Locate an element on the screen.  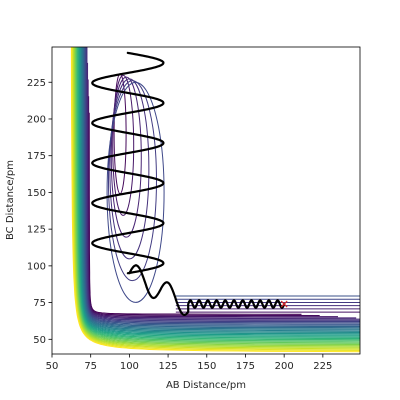
y-tick-label: 75 is located at coordinates (39, 303).